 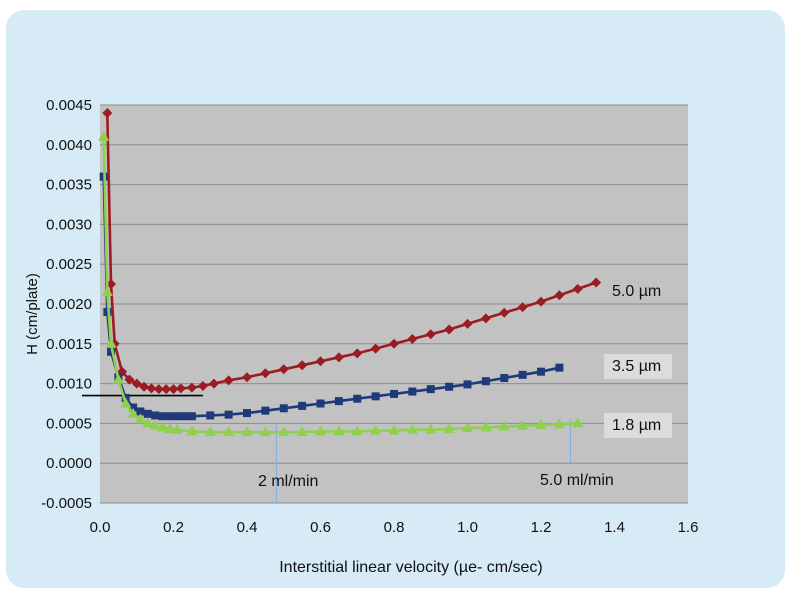 What do you see at coordinates (467, 527) in the screenshot?
I see `x-tick-label: 1.0` at bounding box center [467, 527].